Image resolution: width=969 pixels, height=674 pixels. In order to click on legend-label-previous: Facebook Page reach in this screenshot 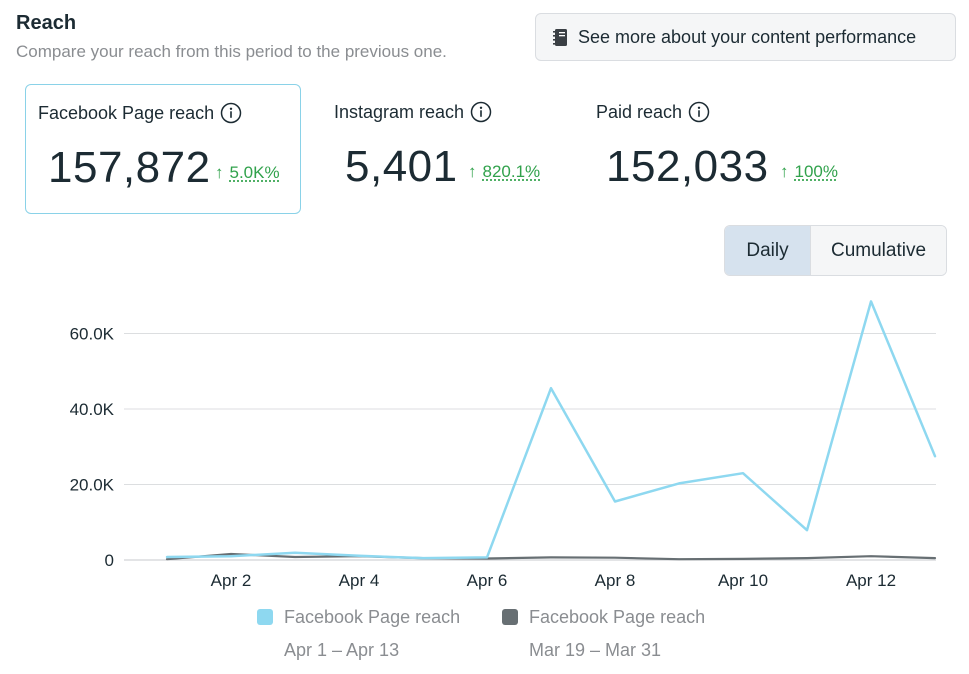, I will do `click(617, 617)`.